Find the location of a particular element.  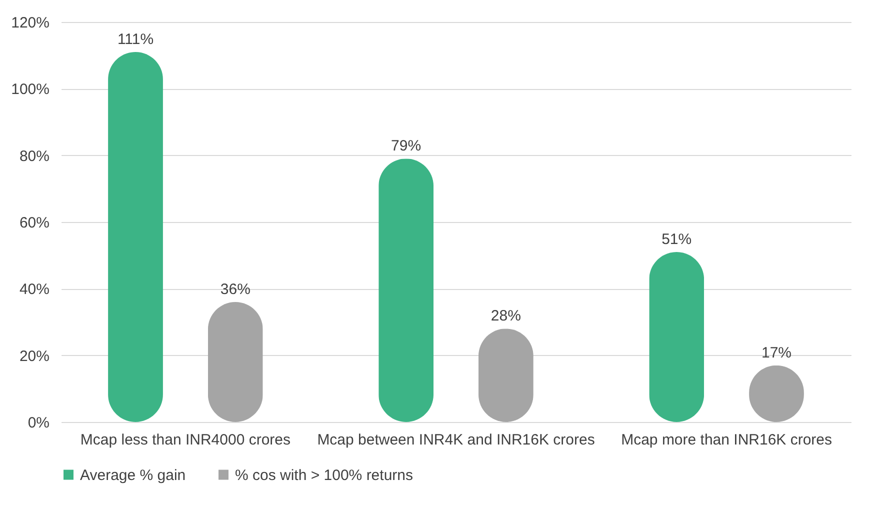

data-label: 79% is located at coordinates (406, 146).